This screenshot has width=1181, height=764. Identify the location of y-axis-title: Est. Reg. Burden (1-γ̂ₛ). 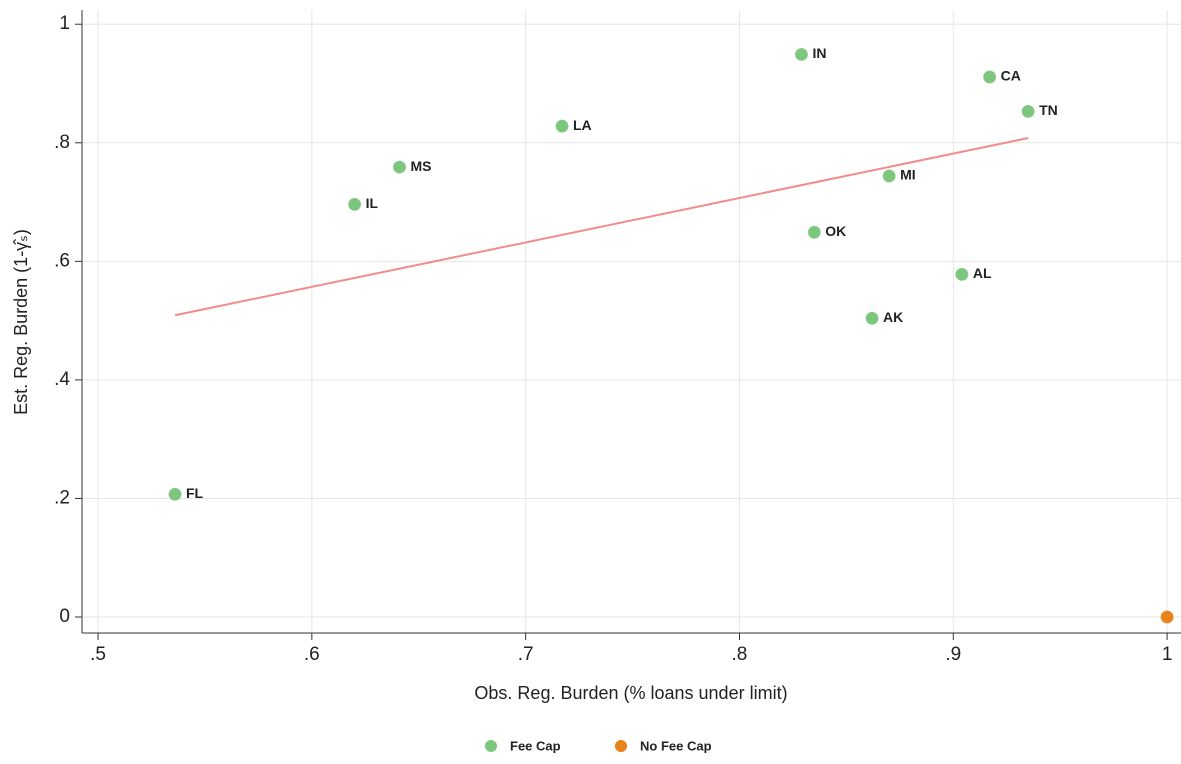
(21, 322).